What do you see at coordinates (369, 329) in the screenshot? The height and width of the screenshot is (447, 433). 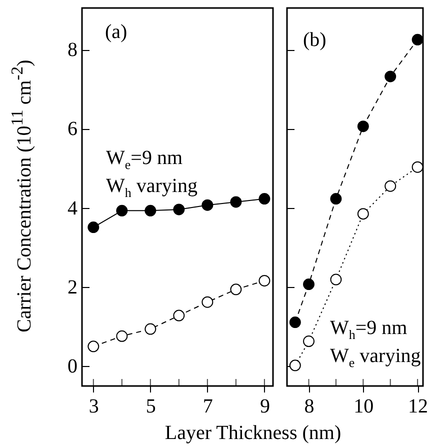 I see `annotation: W$_{h}$=9 nm` at bounding box center [369, 329].